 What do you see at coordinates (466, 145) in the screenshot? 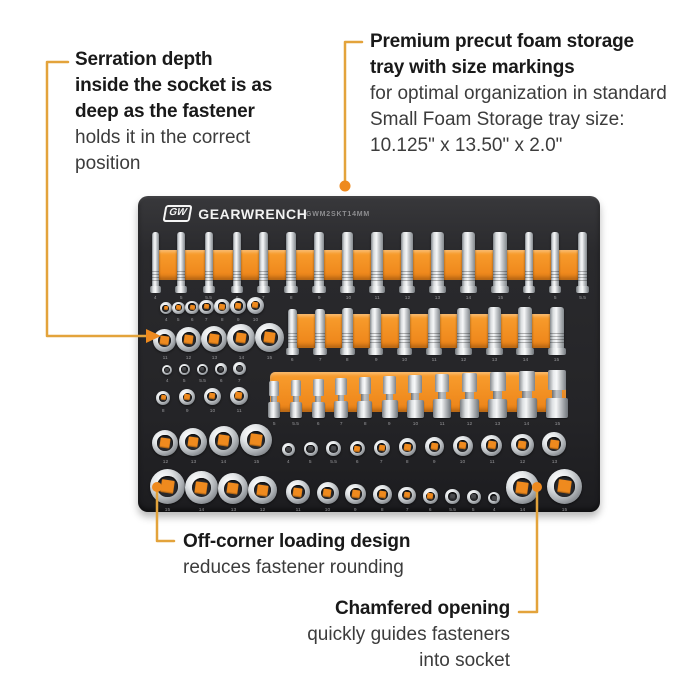
I see `callout-body-line: 10.125" x 13.50" x 2.0"` at bounding box center [466, 145].